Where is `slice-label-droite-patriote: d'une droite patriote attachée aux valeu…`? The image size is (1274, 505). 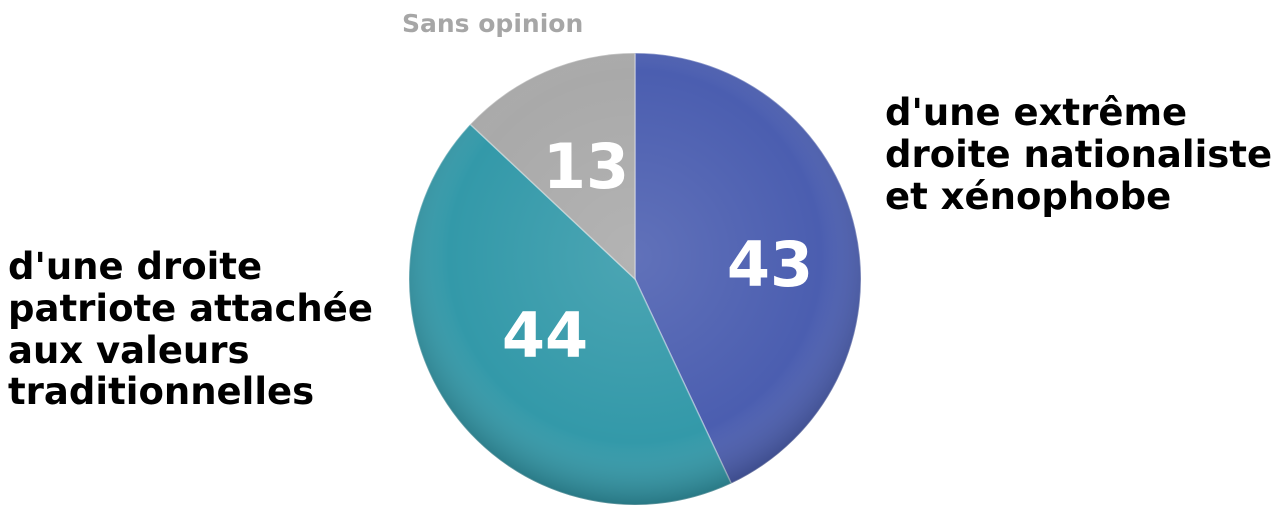
slice-label-droite-patriote: d'une droite patriote attachée aux valeu… is located at coordinates (190, 329).